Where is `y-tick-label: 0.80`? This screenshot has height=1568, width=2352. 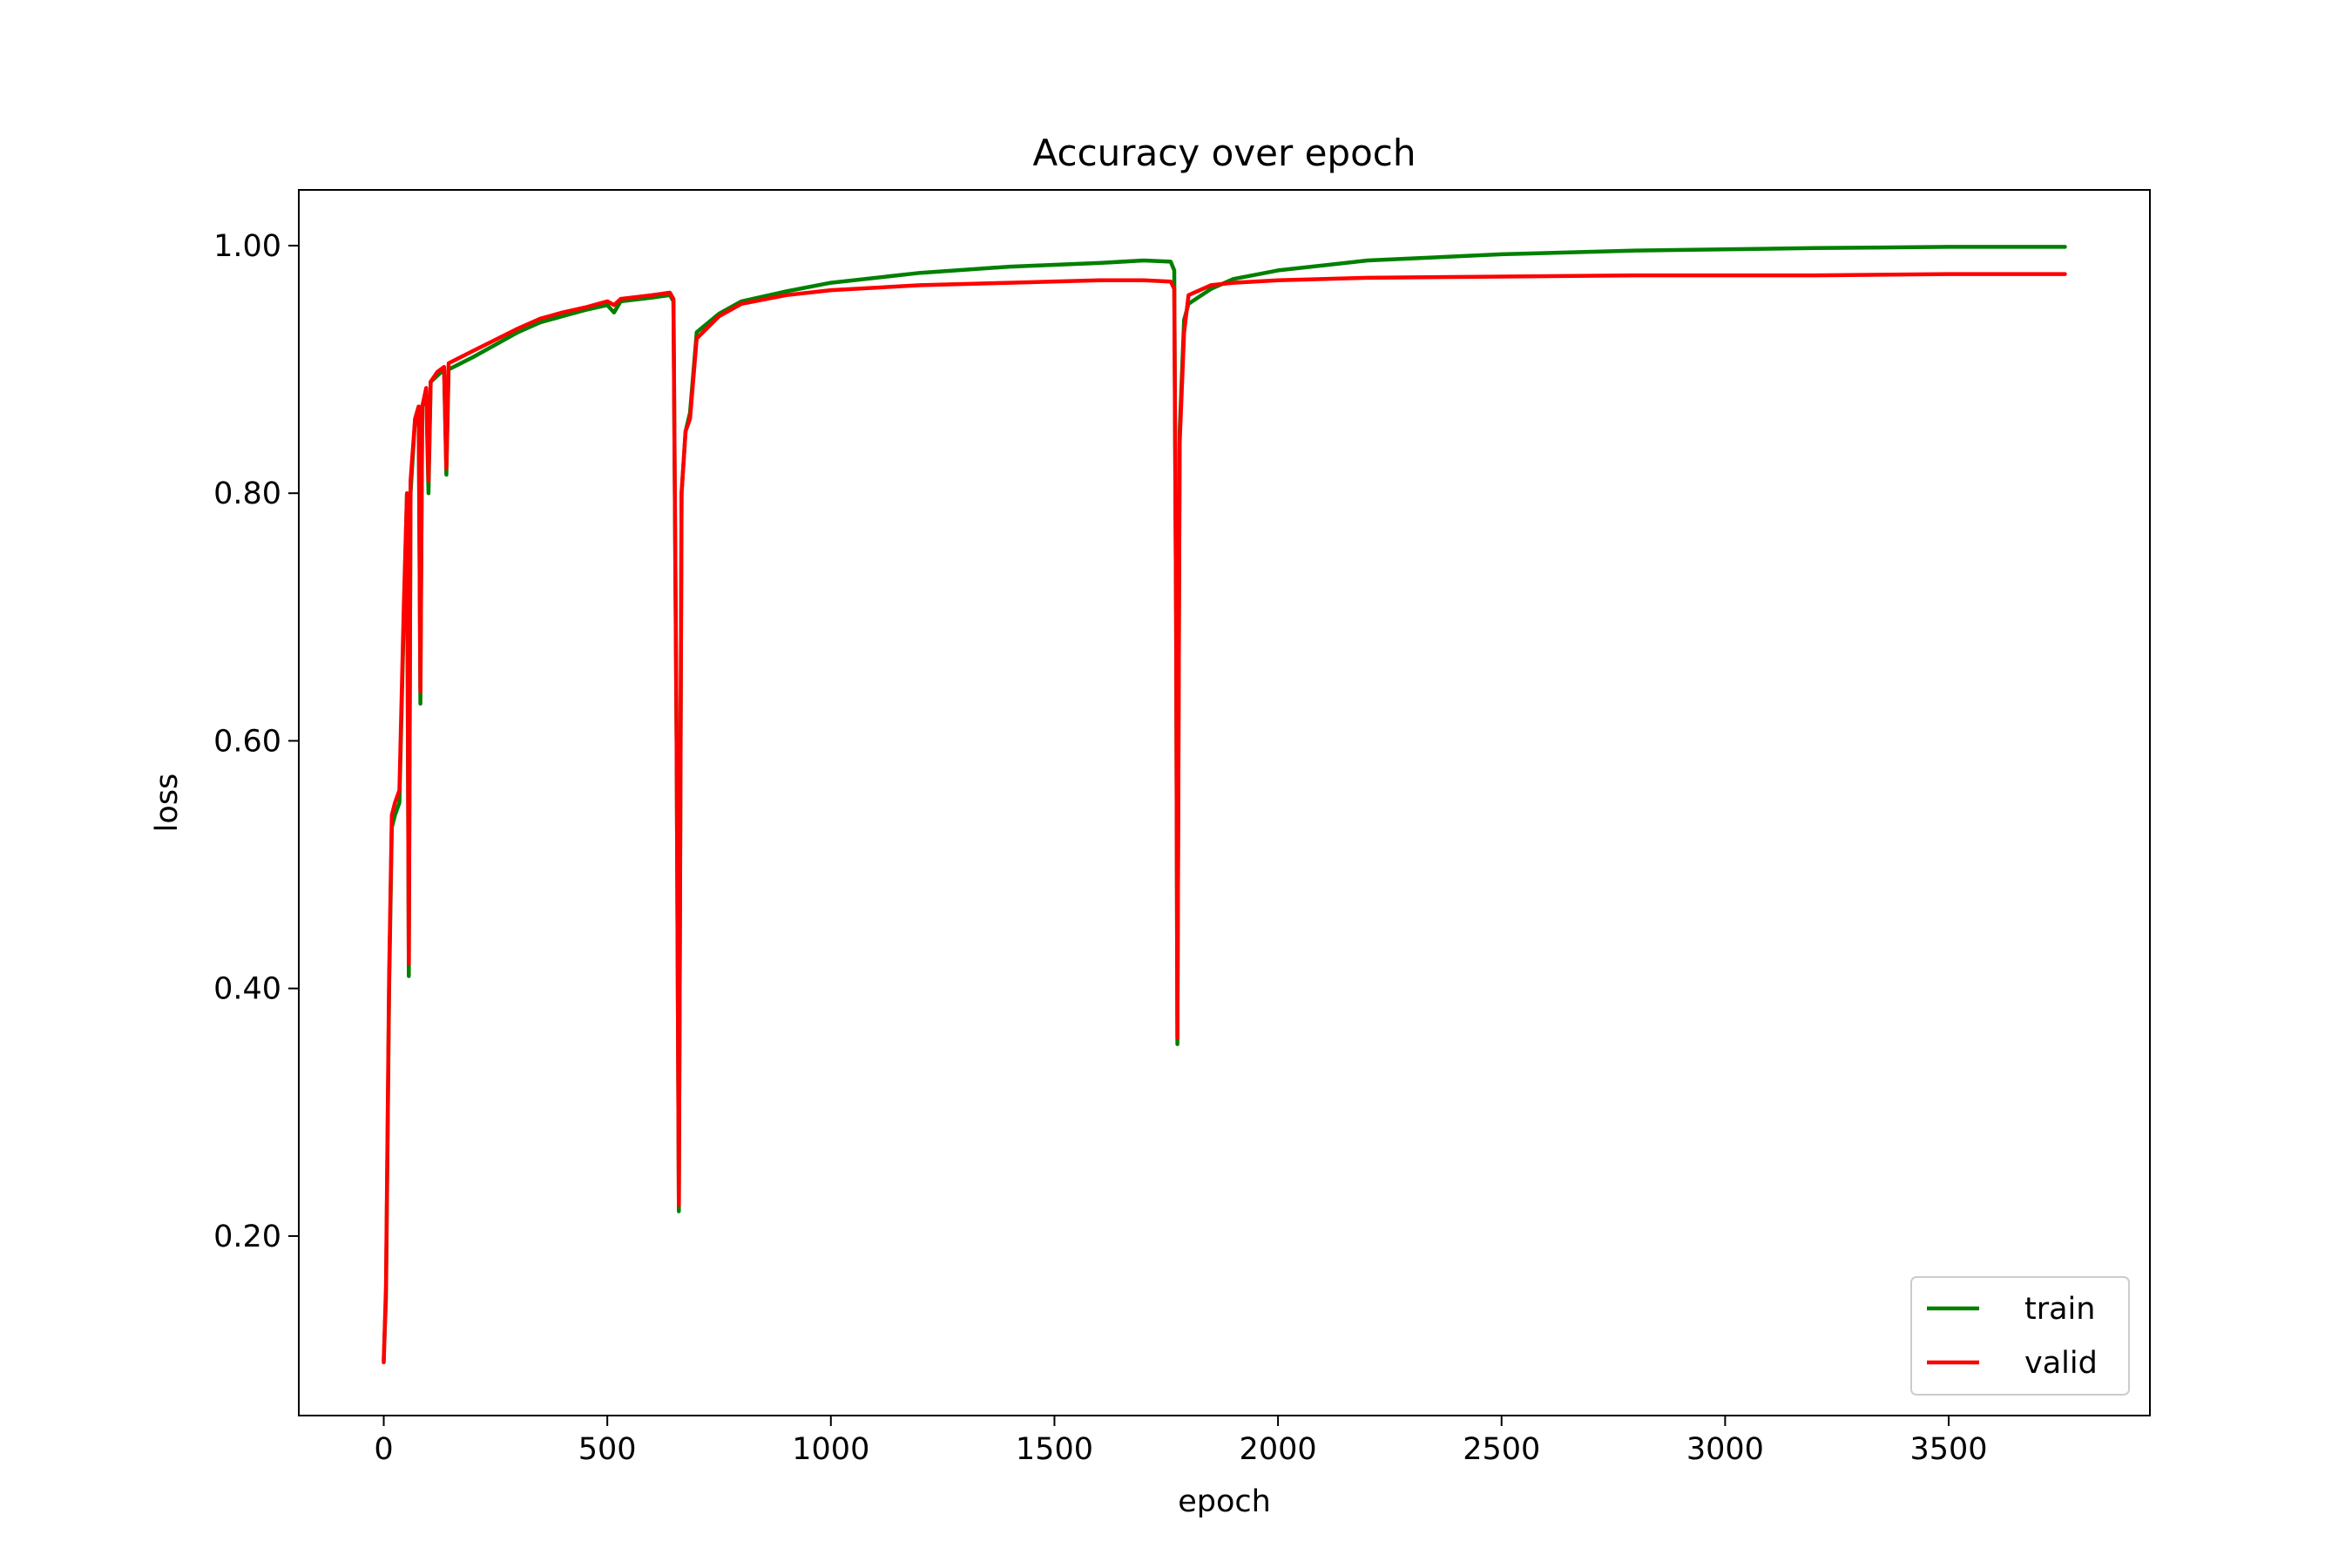 y-tick-label: 0.80 is located at coordinates (247, 494).